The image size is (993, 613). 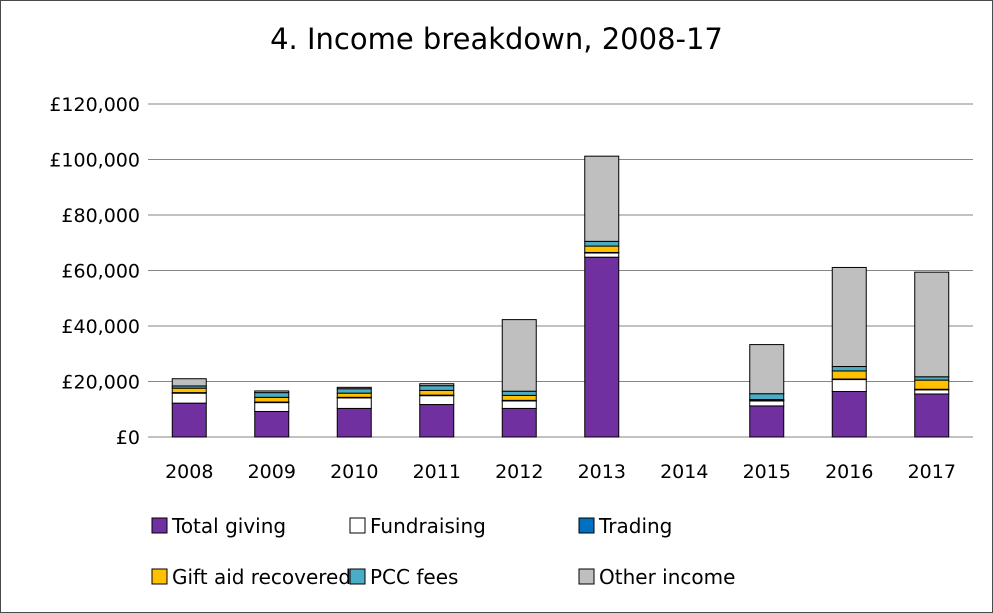 I want to click on y-tick-label: £60,000, so click(x=100, y=272).